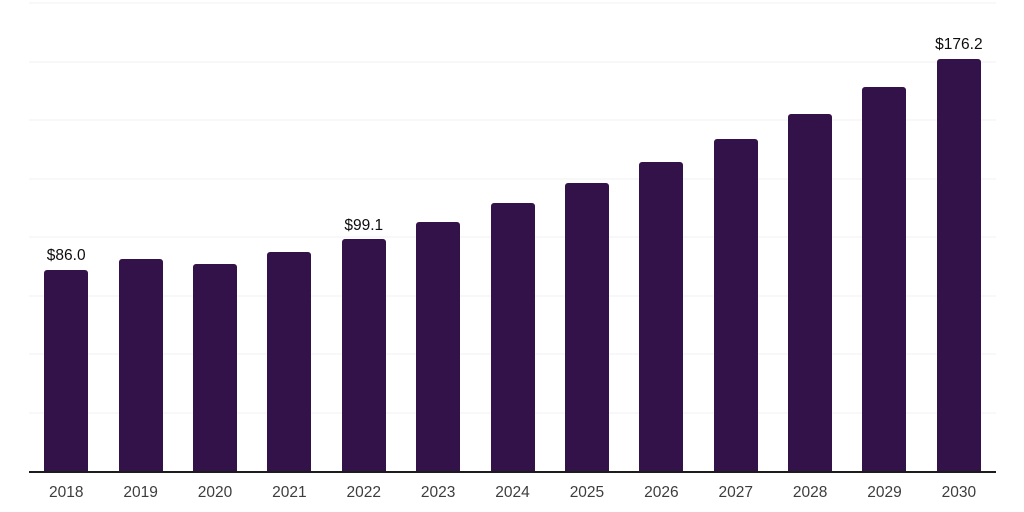 The width and height of the screenshot is (1024, 512). What do you see at coordinates (66, 370) in the screenshot?
I see `bar-2018` at bounding box center [66, 370].